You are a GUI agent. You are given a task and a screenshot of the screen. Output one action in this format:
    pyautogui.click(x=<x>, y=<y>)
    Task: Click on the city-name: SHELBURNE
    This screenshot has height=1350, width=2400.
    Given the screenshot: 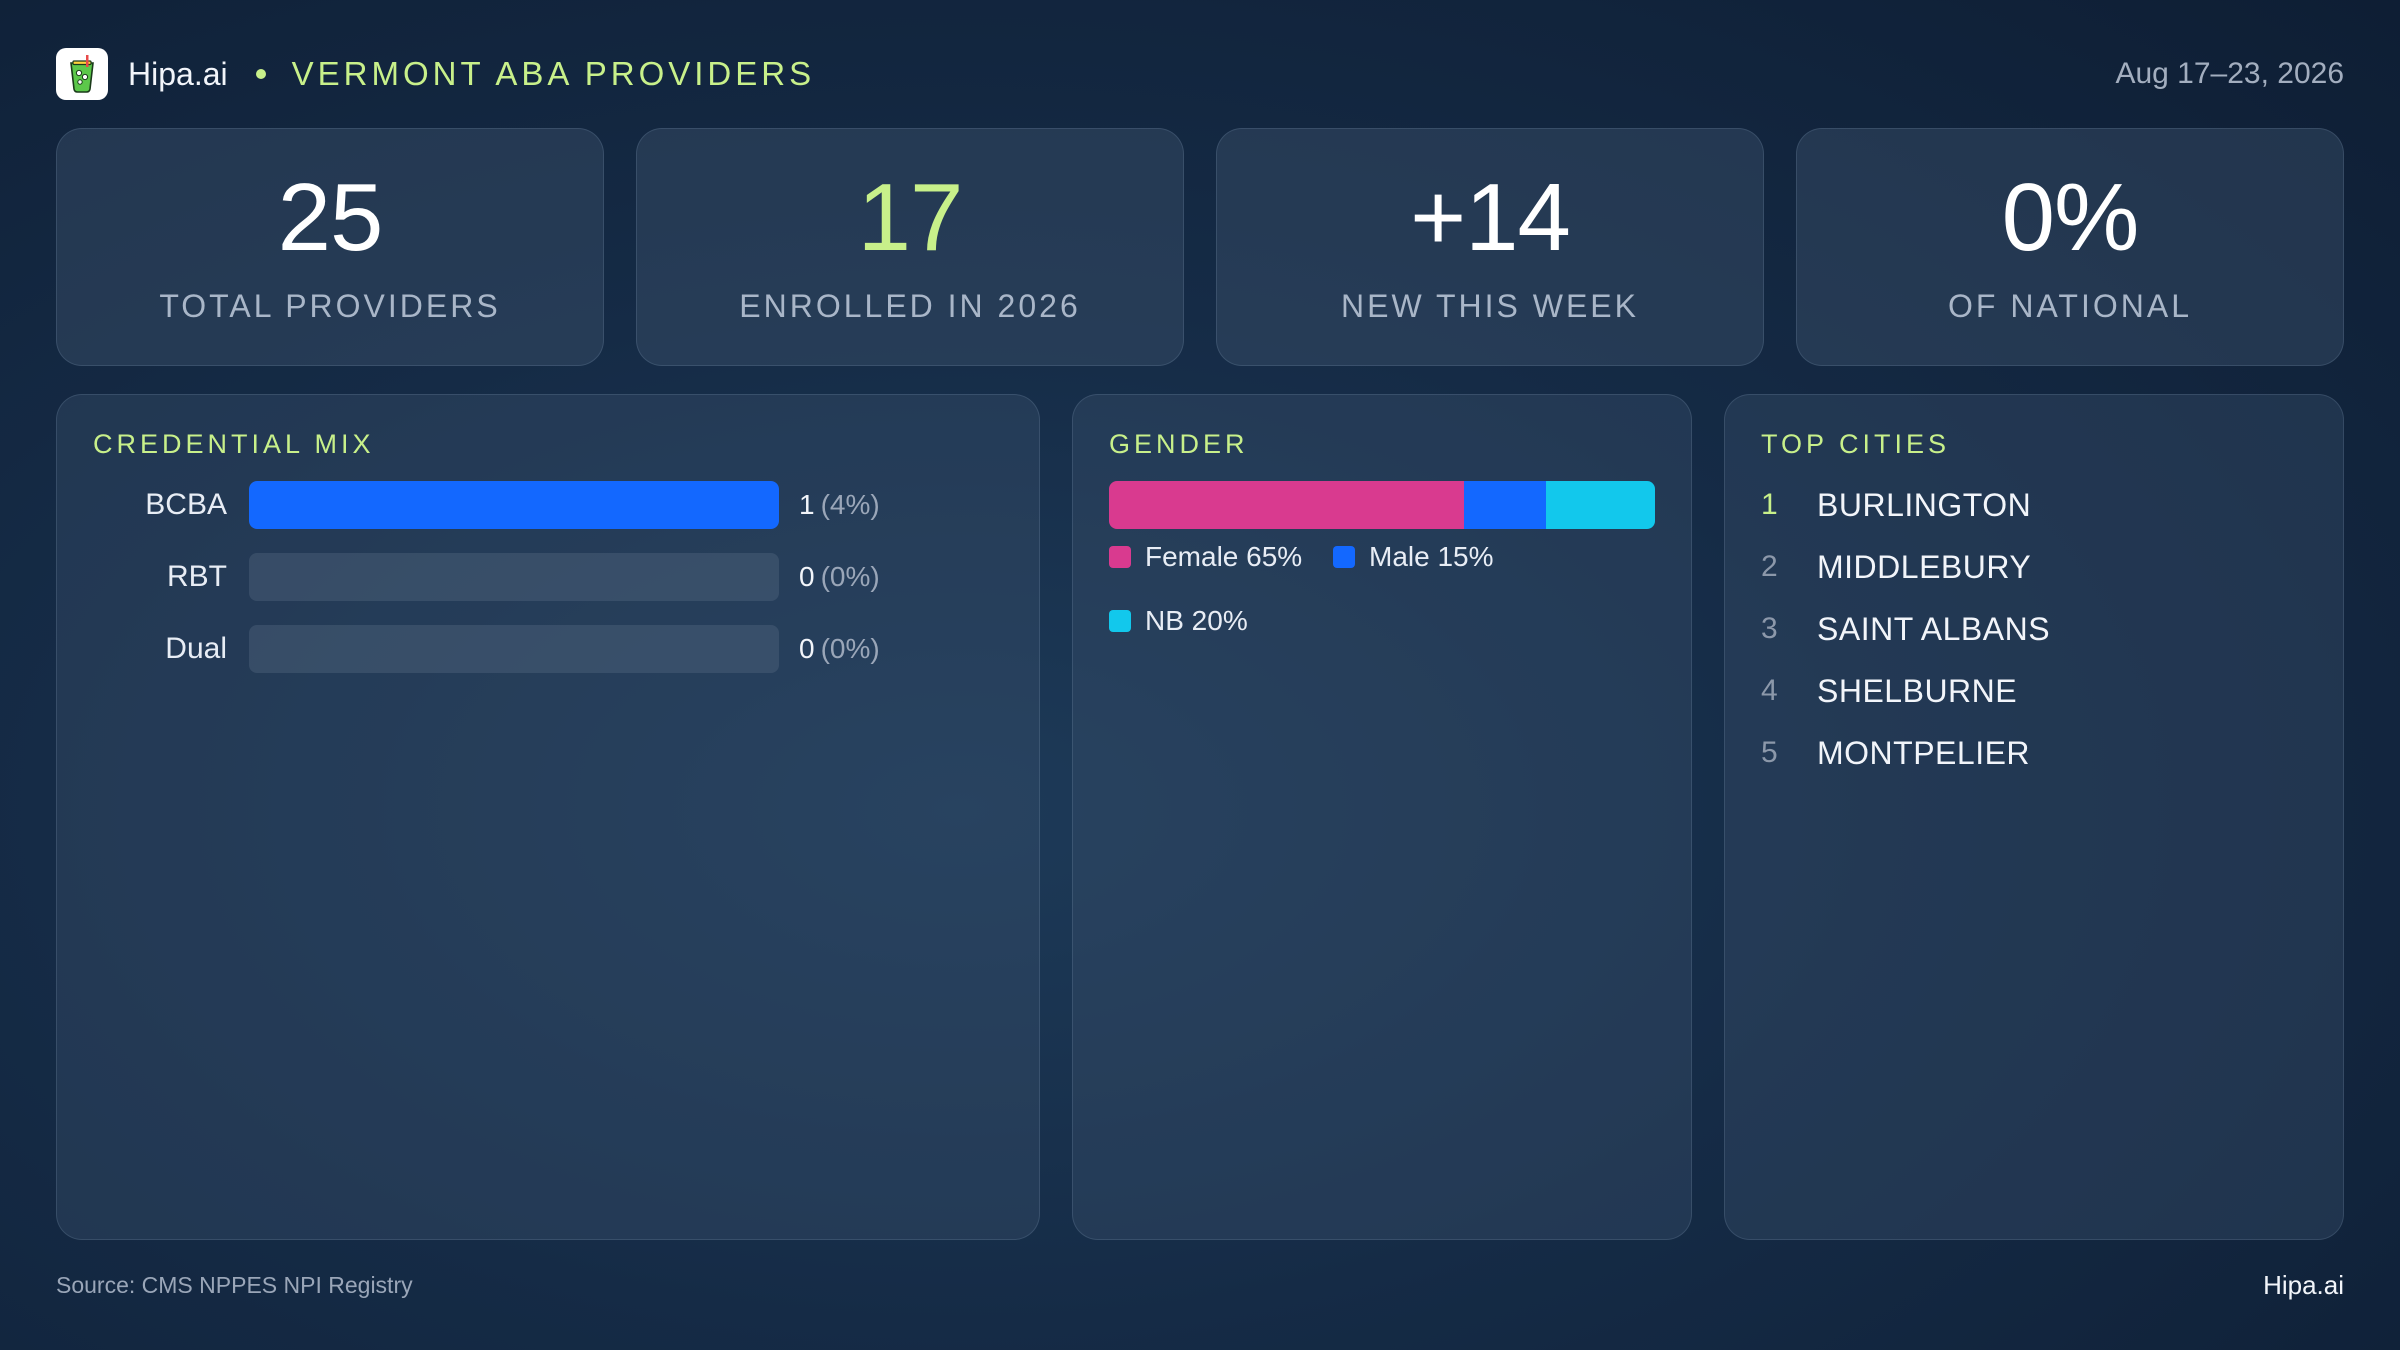 What is the action you would take?
    pyautogui.click(x=1917, y=690)
    